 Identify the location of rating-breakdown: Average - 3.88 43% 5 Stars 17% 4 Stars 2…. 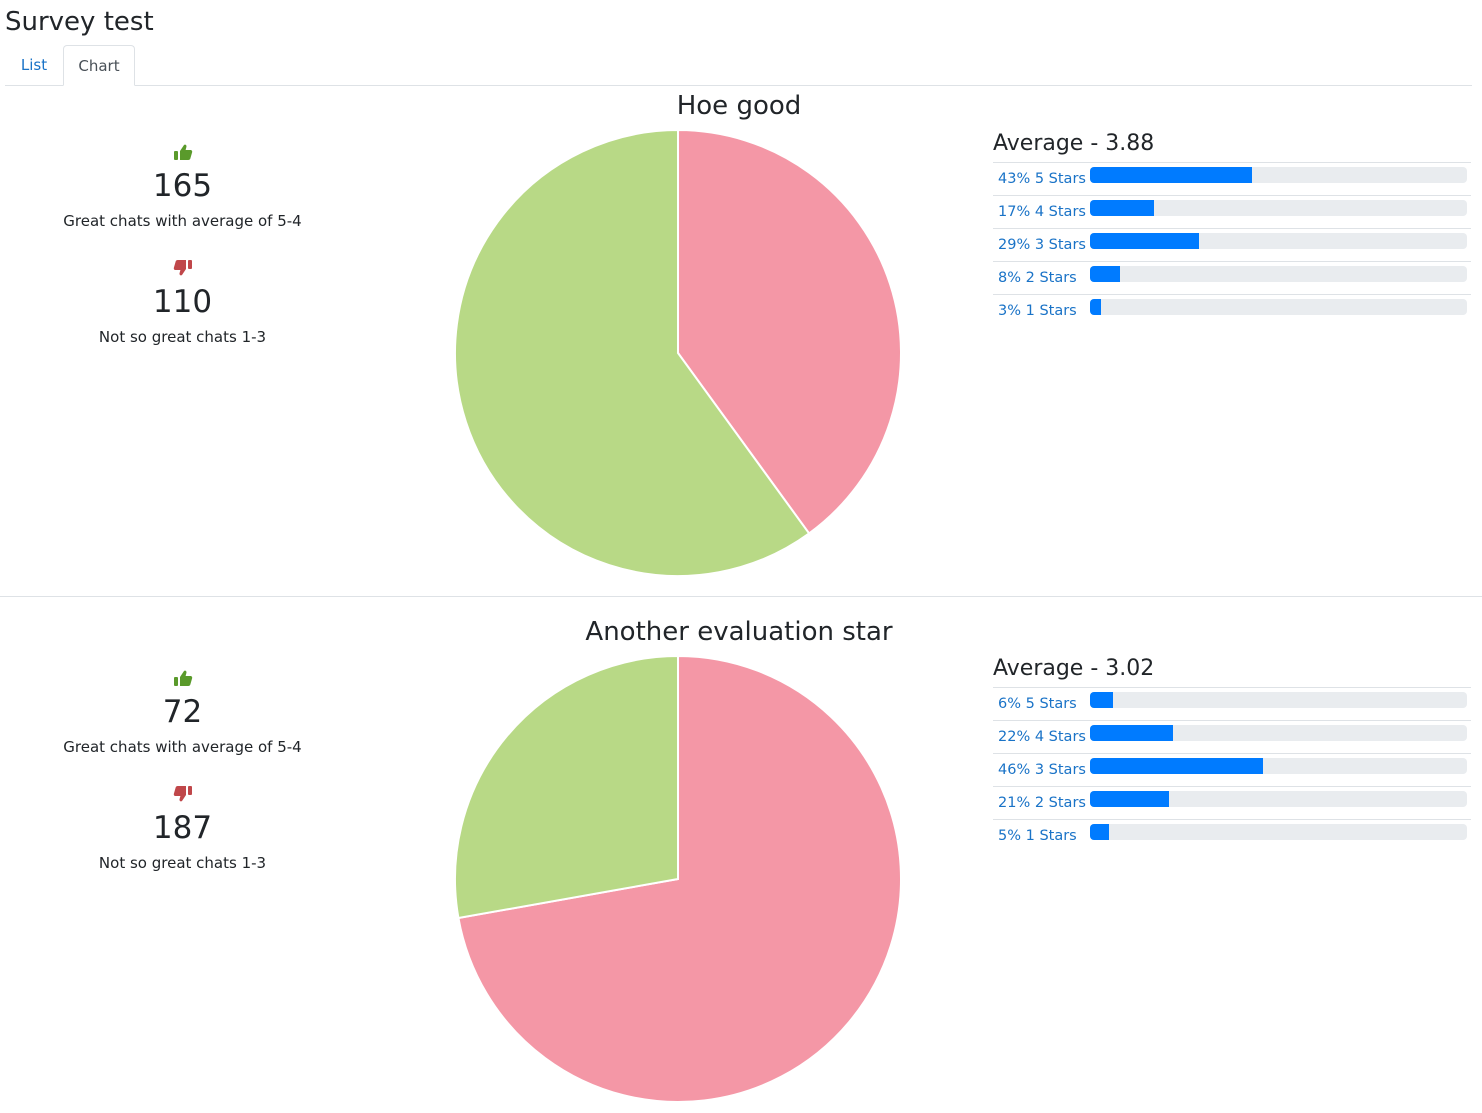
(1232, 228).